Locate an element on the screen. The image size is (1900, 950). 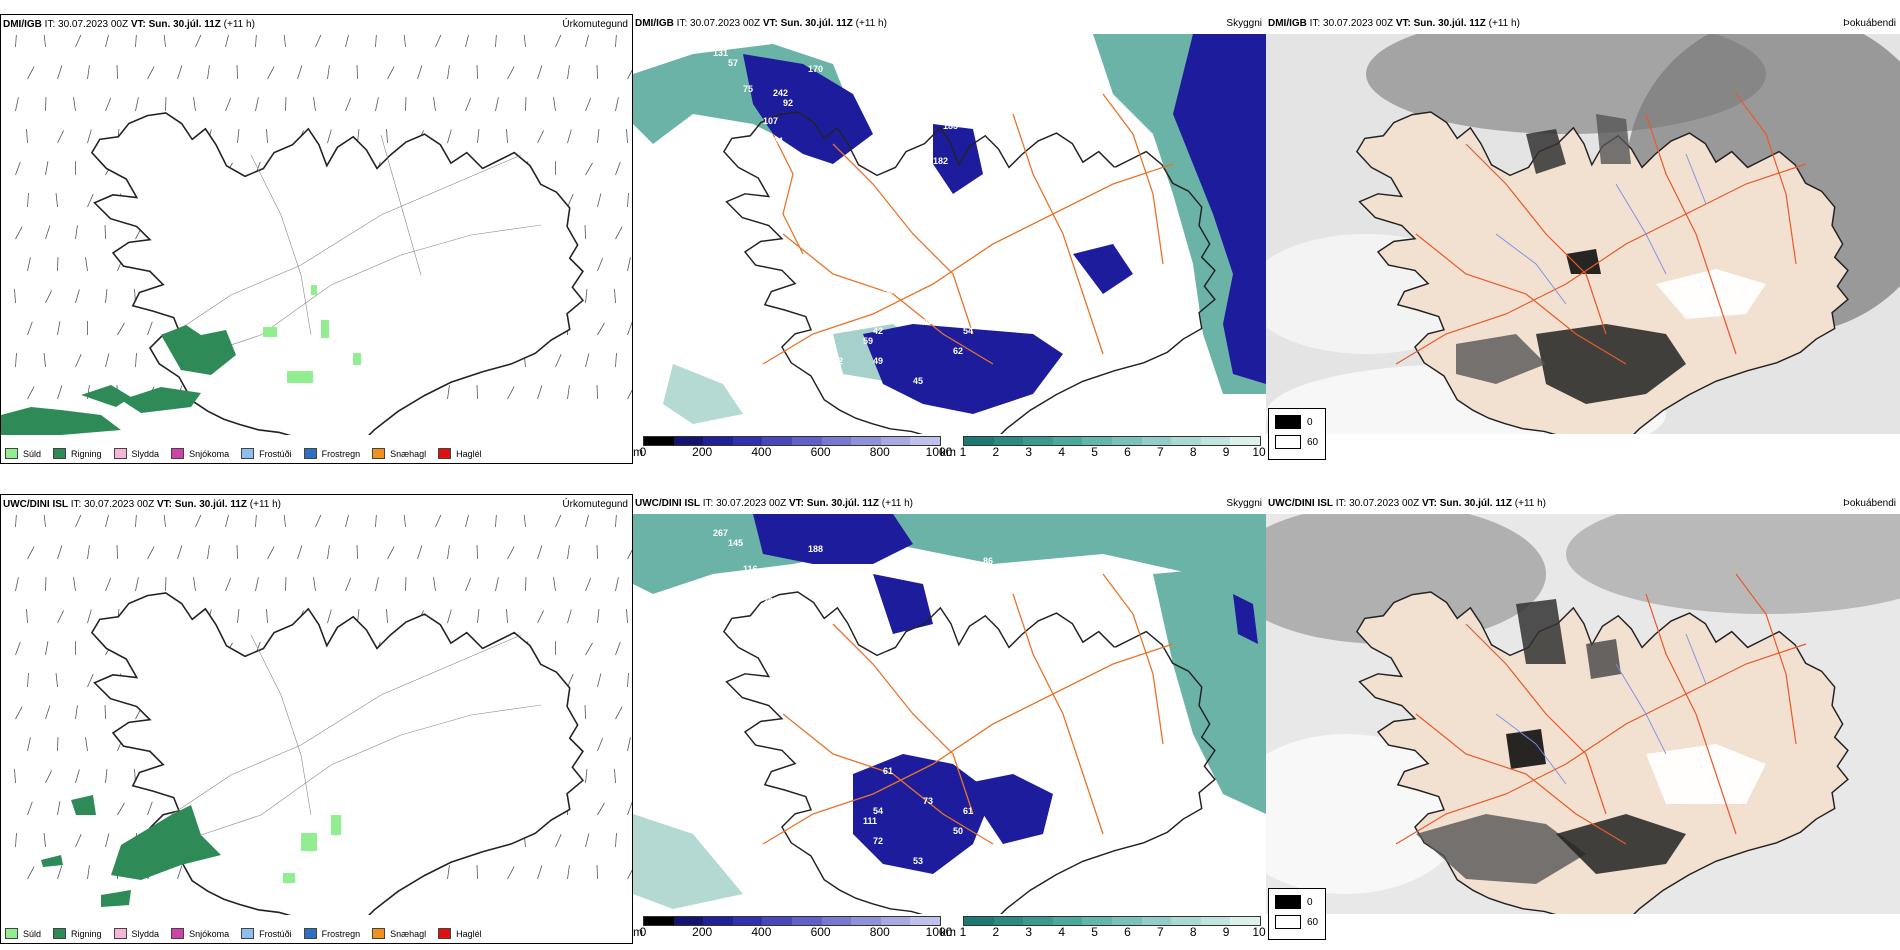
panel-type-label: Úrkomutegund is located at coordinates (595, 504).